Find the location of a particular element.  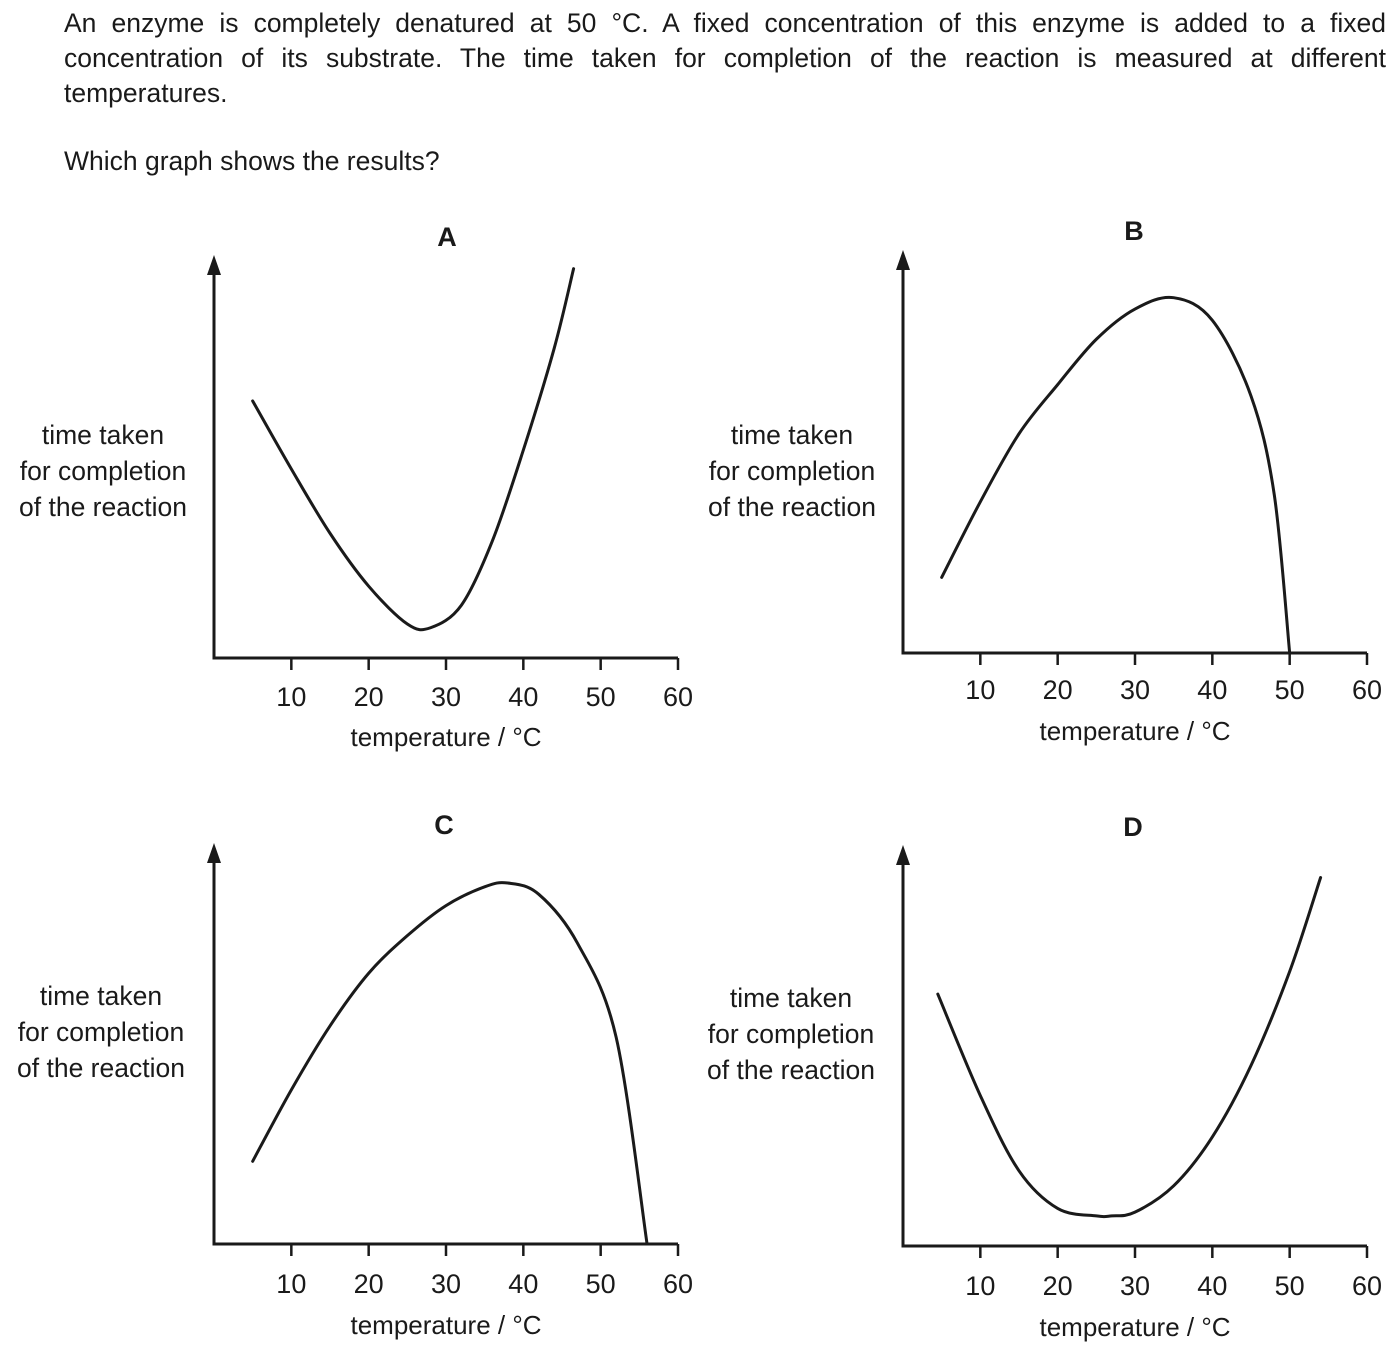

question-prompt: Which graph shows the results? is located at coordinates (252, 161).